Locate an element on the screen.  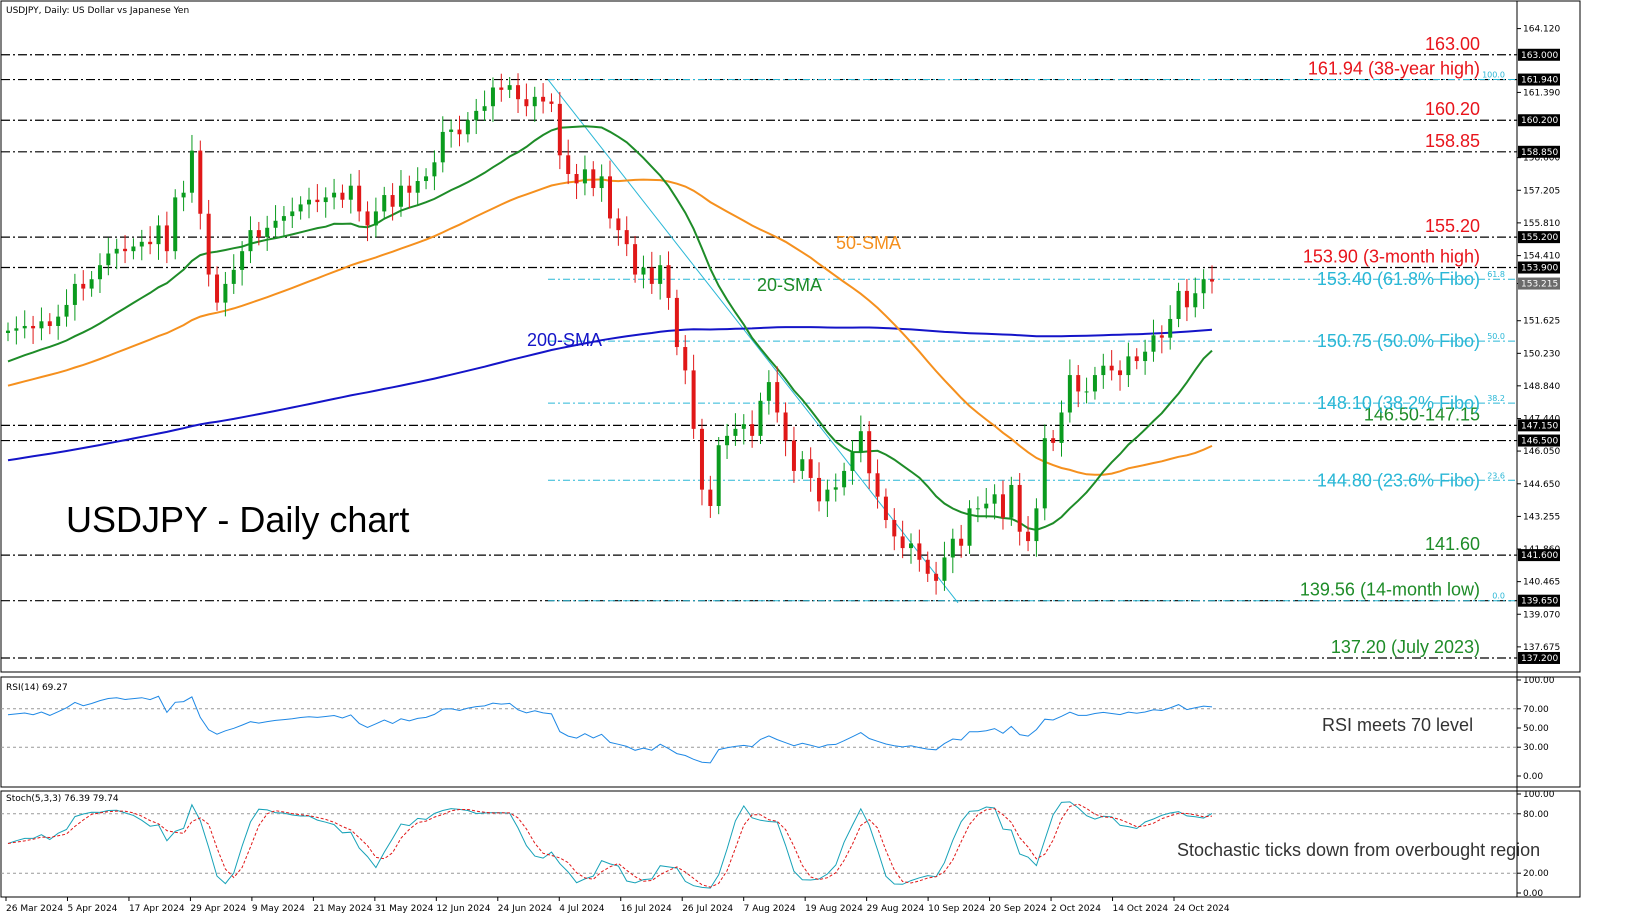
y-tick-label: 151.625 is located at coordinates (1541, 322).